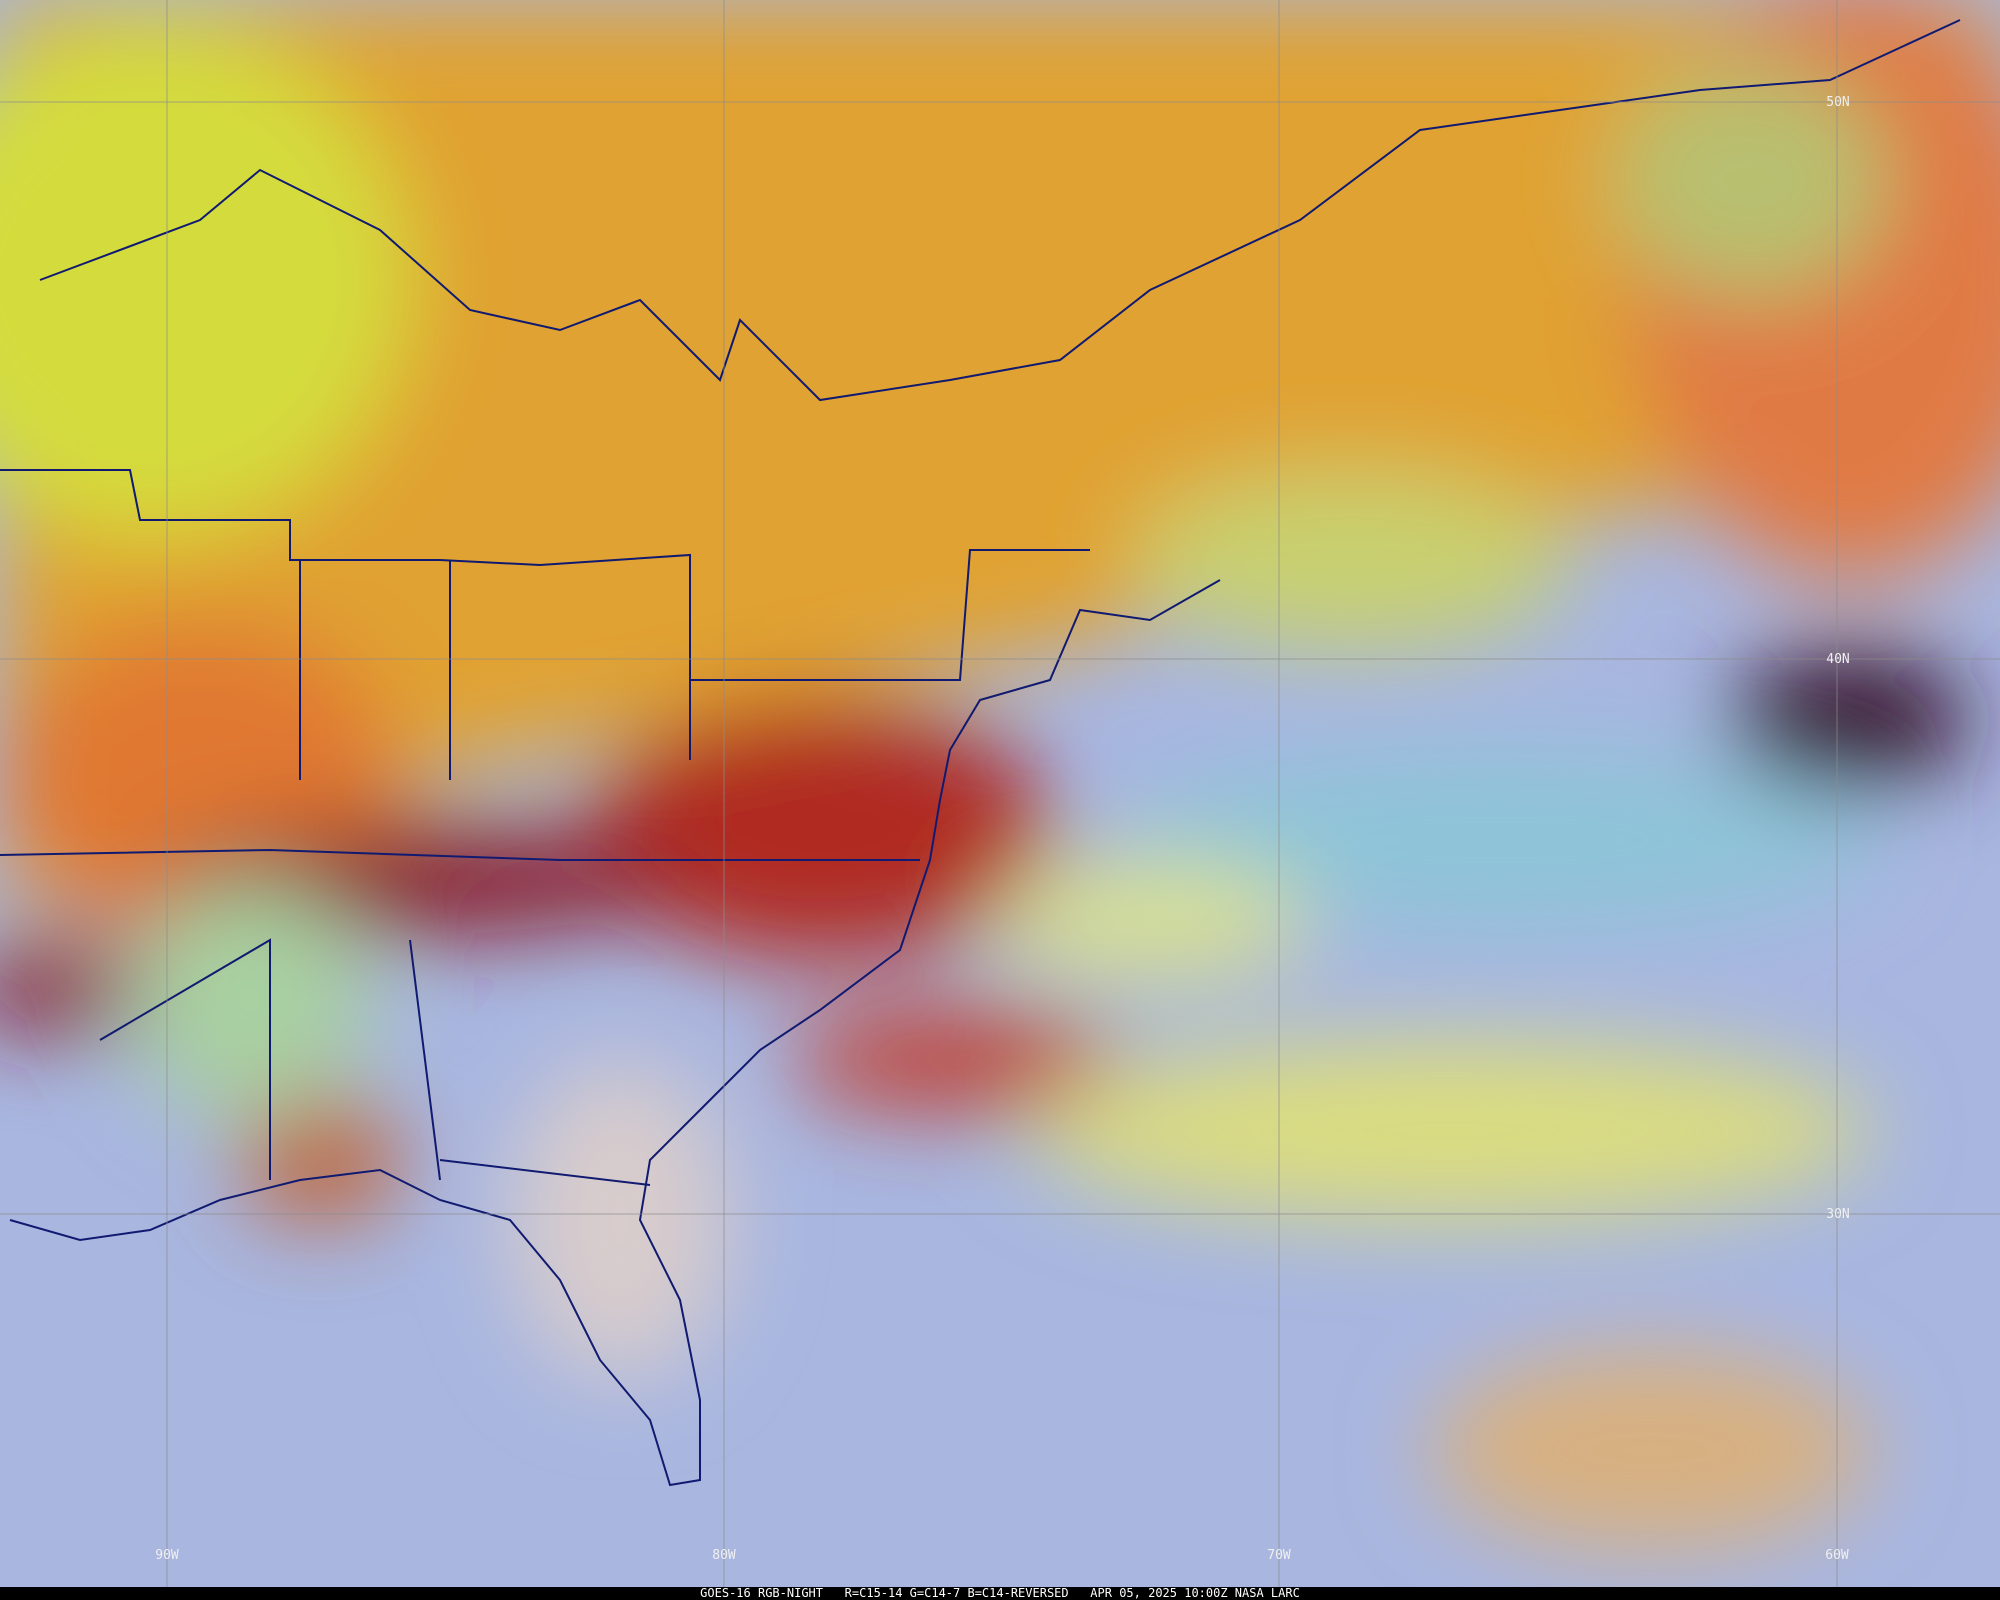 The height and width of the screenshot is (1600, 2000). Describe the element at coordinates (167, 1555) in the screenshot. I see `longitude-label: 90W` at that location.